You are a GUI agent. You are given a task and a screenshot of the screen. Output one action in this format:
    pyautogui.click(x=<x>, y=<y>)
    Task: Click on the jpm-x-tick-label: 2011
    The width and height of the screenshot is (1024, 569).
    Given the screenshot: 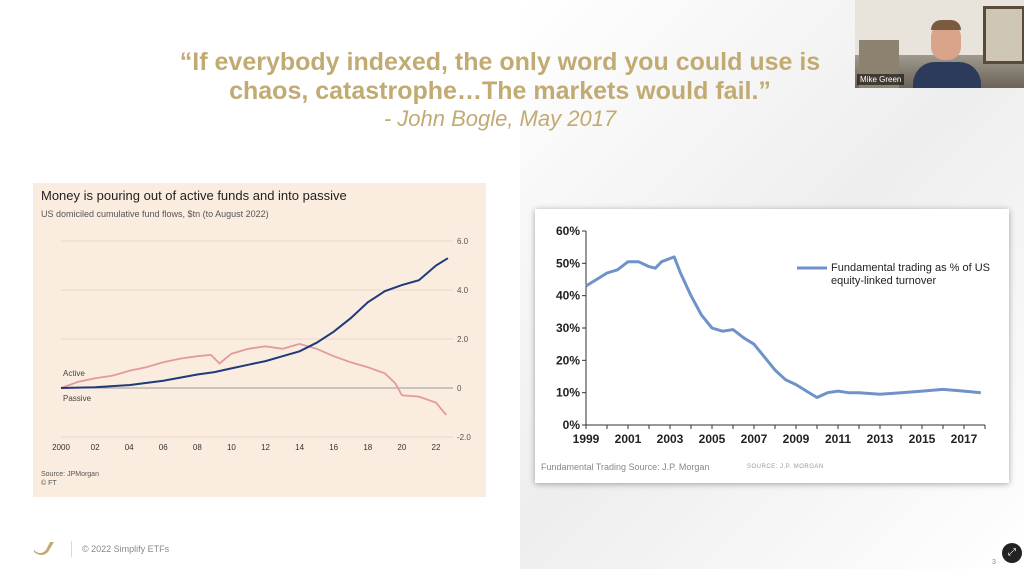 What is the action you would take?
    pyautogui.click(x=838, y=439)
    